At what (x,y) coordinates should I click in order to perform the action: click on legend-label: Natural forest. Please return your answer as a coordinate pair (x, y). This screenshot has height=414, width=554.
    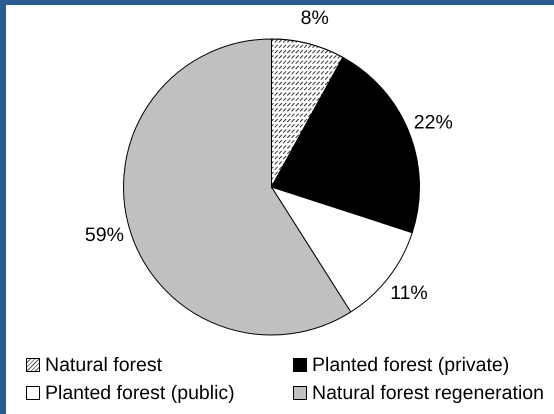
    Looking at the image, I should click on (103, 365).